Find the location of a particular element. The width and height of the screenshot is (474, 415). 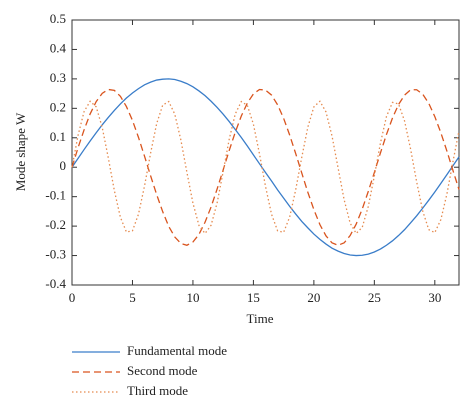

y-tick-label: -0.1 is located at coordinates (55, 195).